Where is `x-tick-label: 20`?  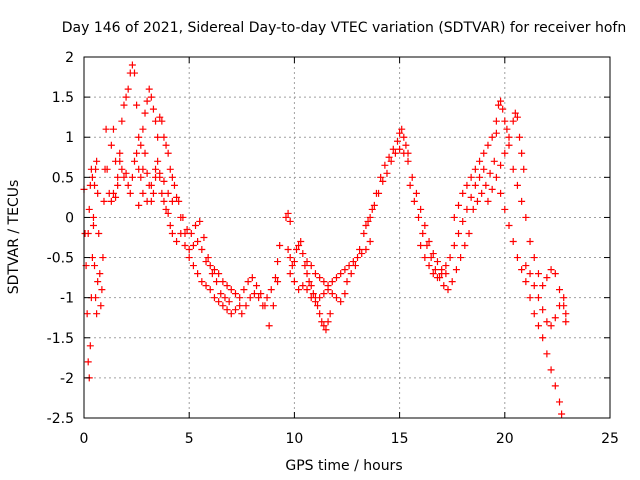 x-tick-label: 20 is located at coordinates (505, 439).